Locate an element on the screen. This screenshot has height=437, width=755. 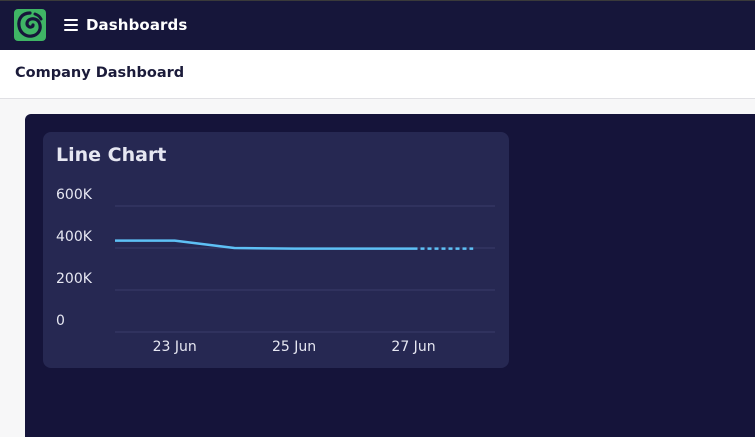
page-title: Company Dashboard is located at coordinates (100, 73).